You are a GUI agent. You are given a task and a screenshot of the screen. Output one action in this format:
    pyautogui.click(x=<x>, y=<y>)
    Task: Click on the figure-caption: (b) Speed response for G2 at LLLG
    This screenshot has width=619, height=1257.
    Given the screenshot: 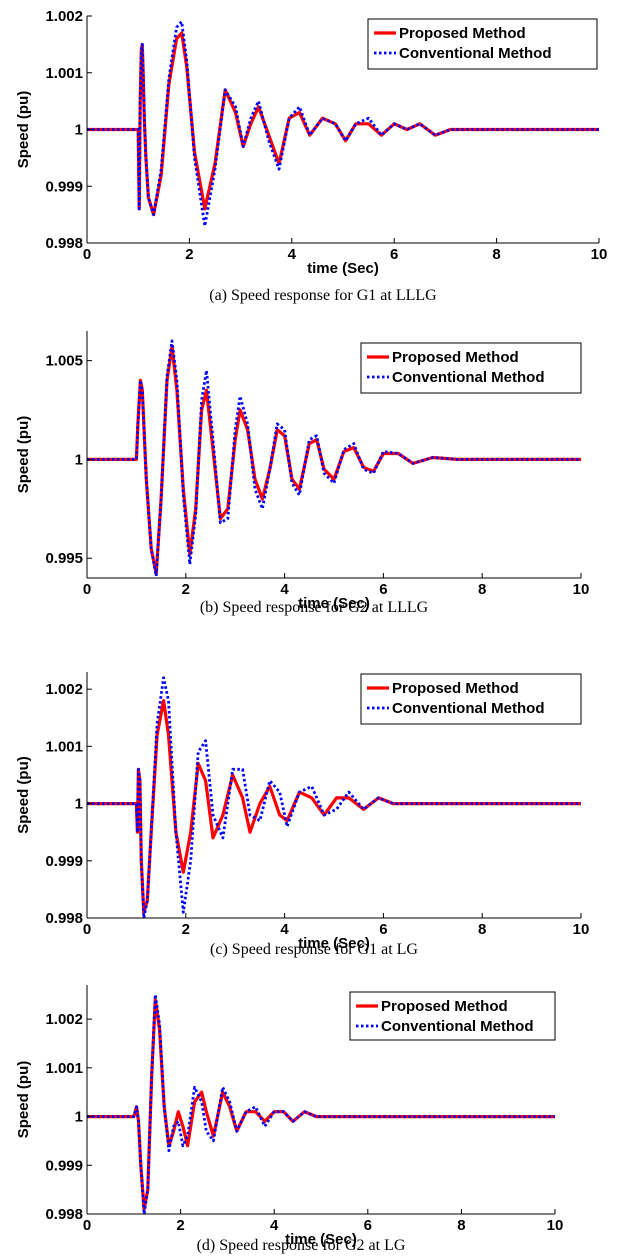 What is the action you would take?
    pyautogui.click(x=314, y=607)
    